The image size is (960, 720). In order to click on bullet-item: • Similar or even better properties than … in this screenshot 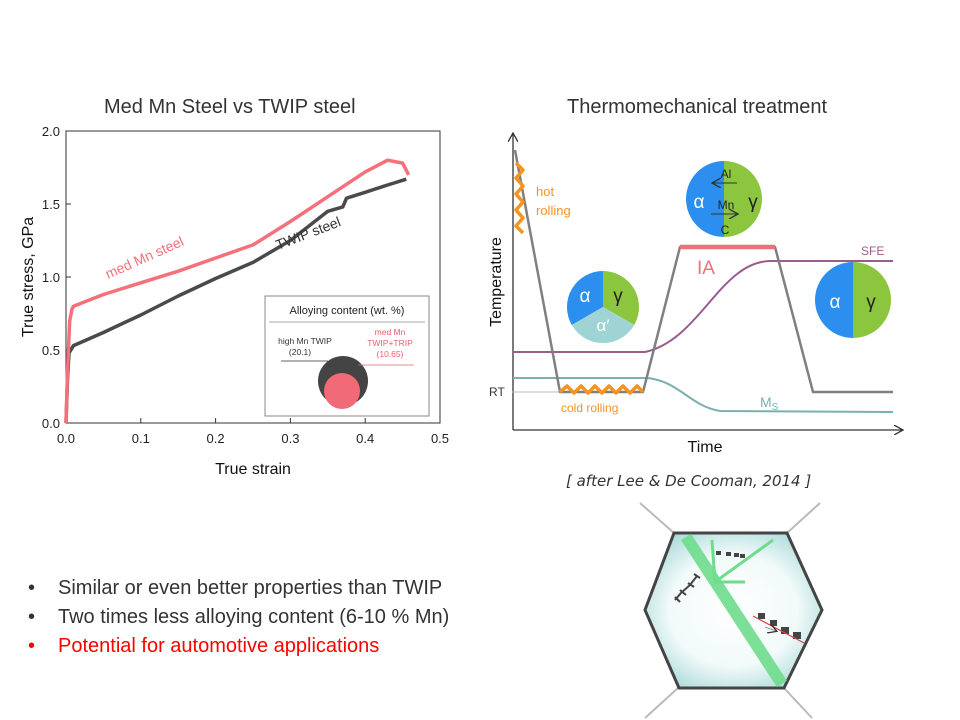, I will do `click(235, 588)`.